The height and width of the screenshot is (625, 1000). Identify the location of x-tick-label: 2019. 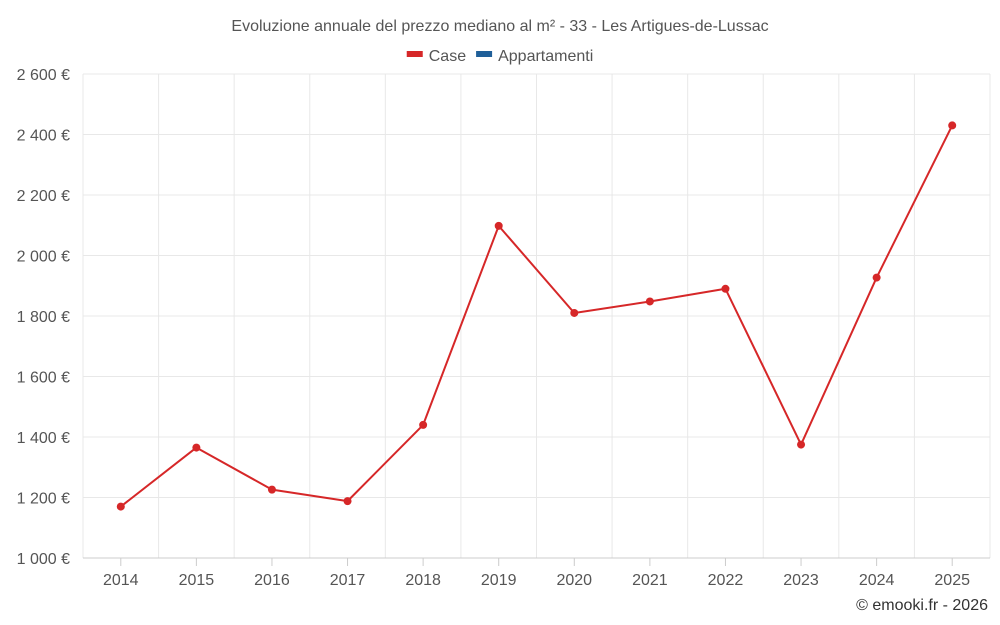
(499, 580).